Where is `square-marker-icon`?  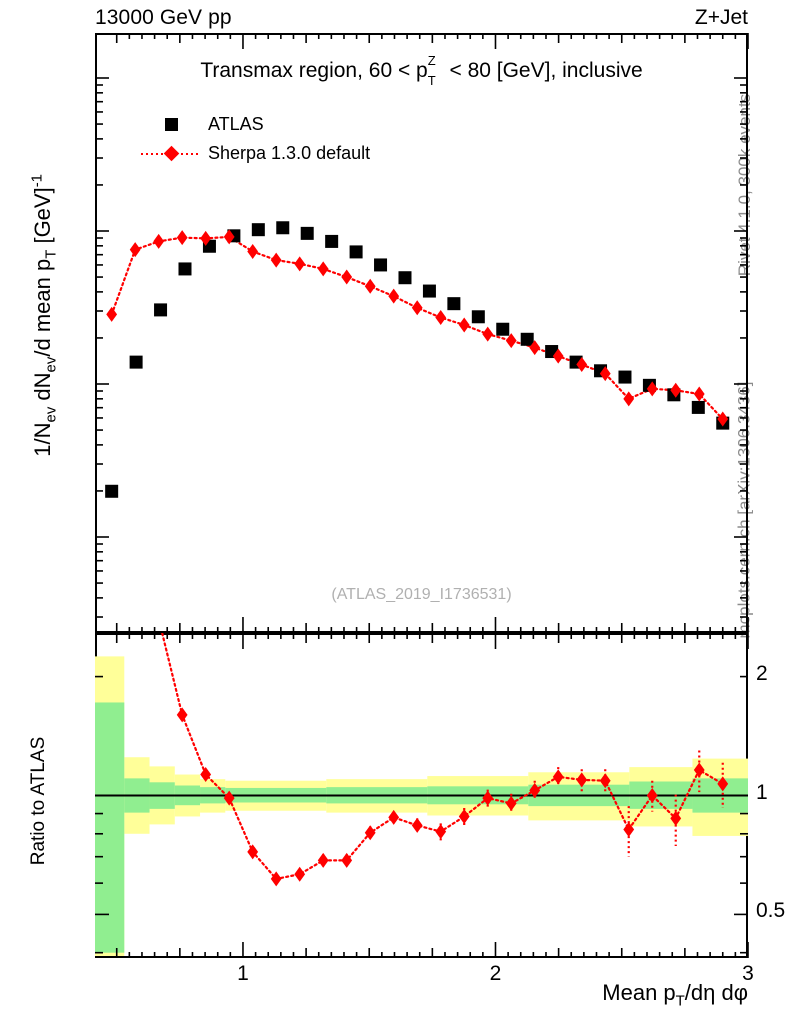 square-marker-icon is located at coordinates (171, 124).